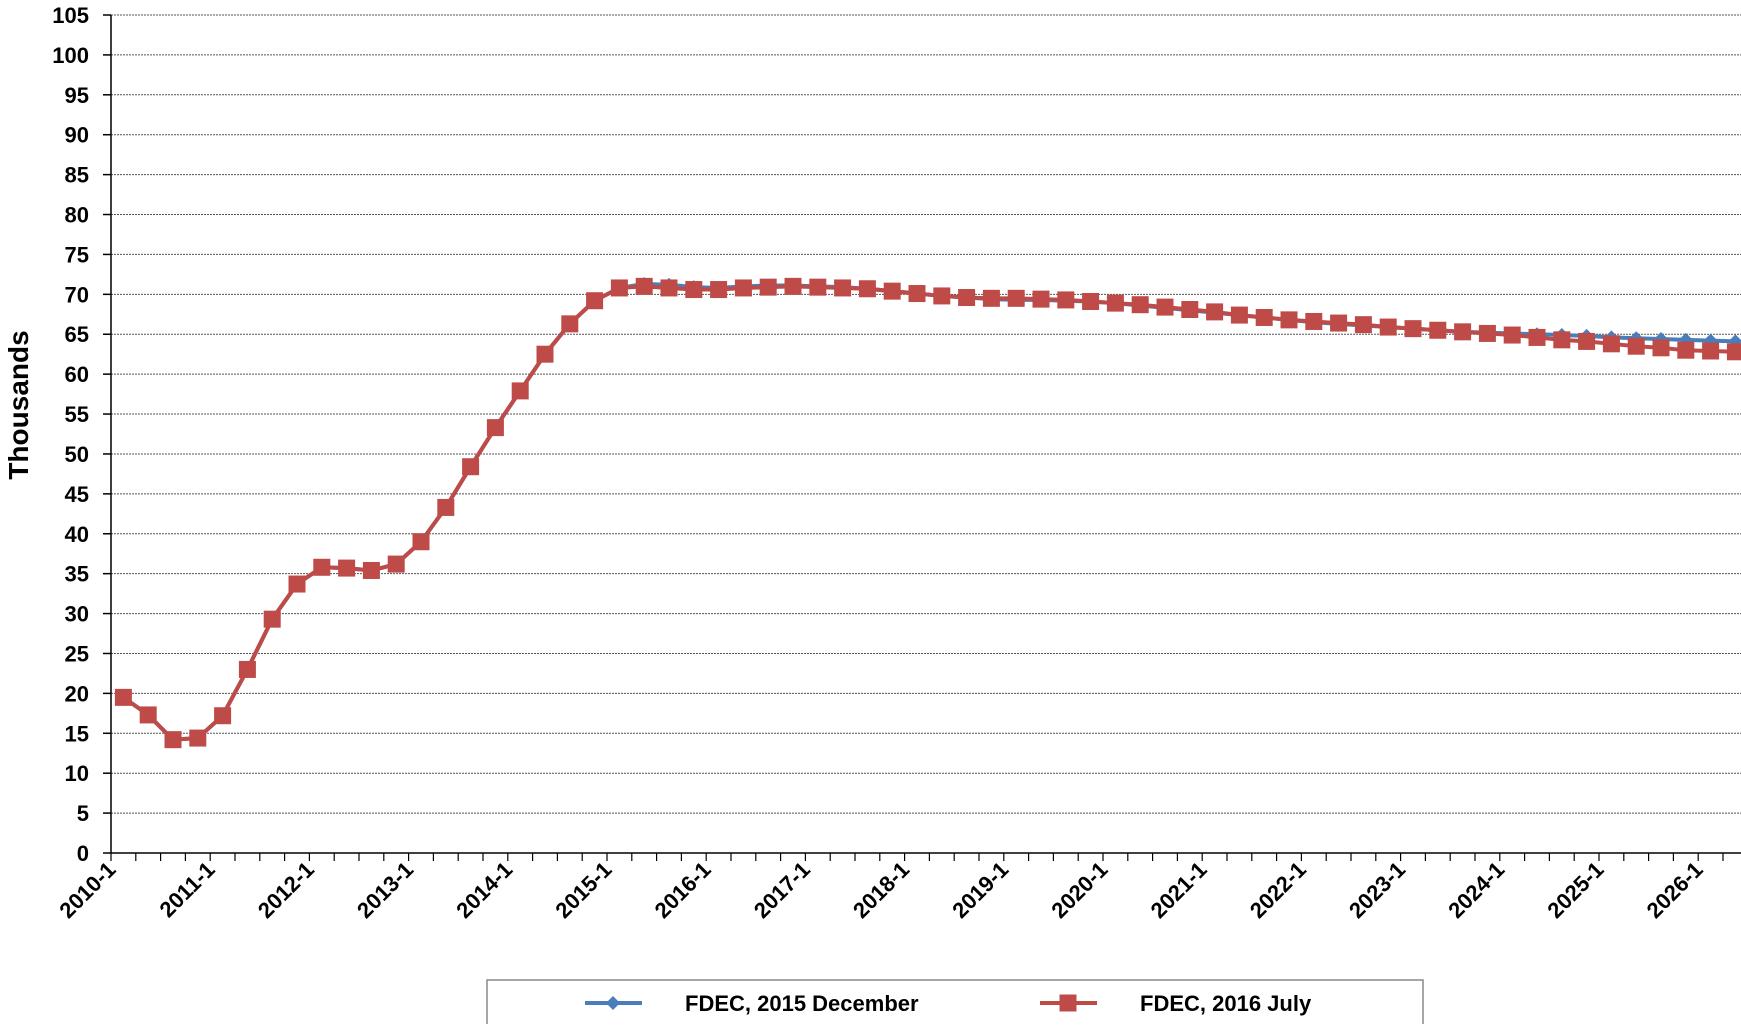 The width and height of the screenshot is (1741, 1029). What do you see at coordinates (77, 215) in the screenshot?
I see `y-tick-label: 80` at bounding box center [77, 215].